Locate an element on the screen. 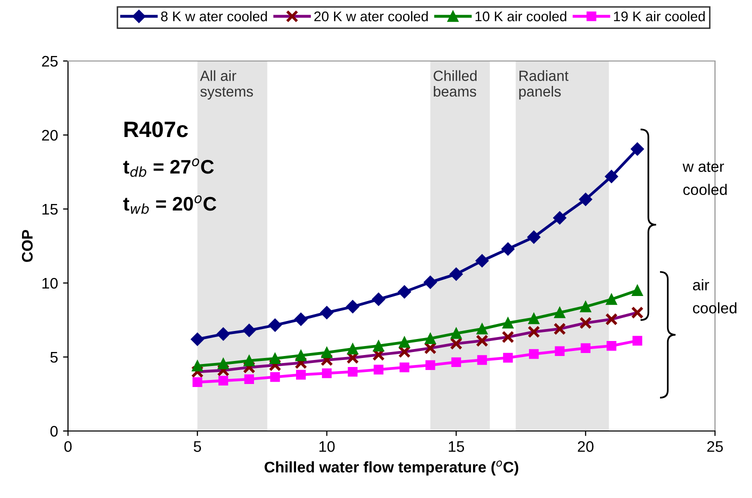 The image size is (752, 498). y-tick-label: 15 is located at coordinates (50, 209).